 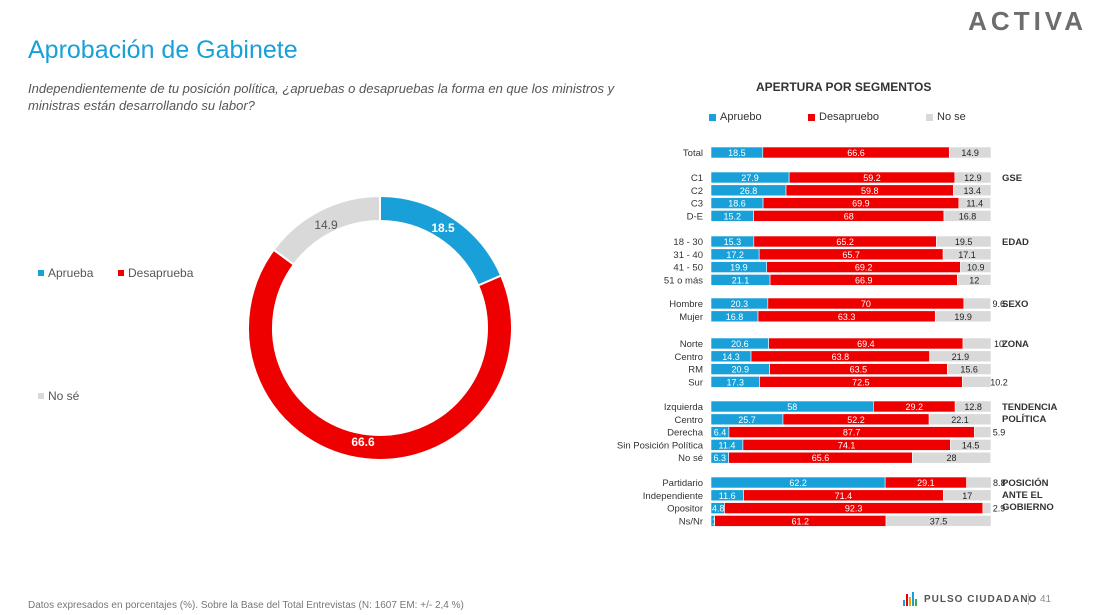 What do you see at coordinates (864, 268) in the screenshot?
I see `segment-value-disapprove: 69.2` at bounding box center [864, 268].